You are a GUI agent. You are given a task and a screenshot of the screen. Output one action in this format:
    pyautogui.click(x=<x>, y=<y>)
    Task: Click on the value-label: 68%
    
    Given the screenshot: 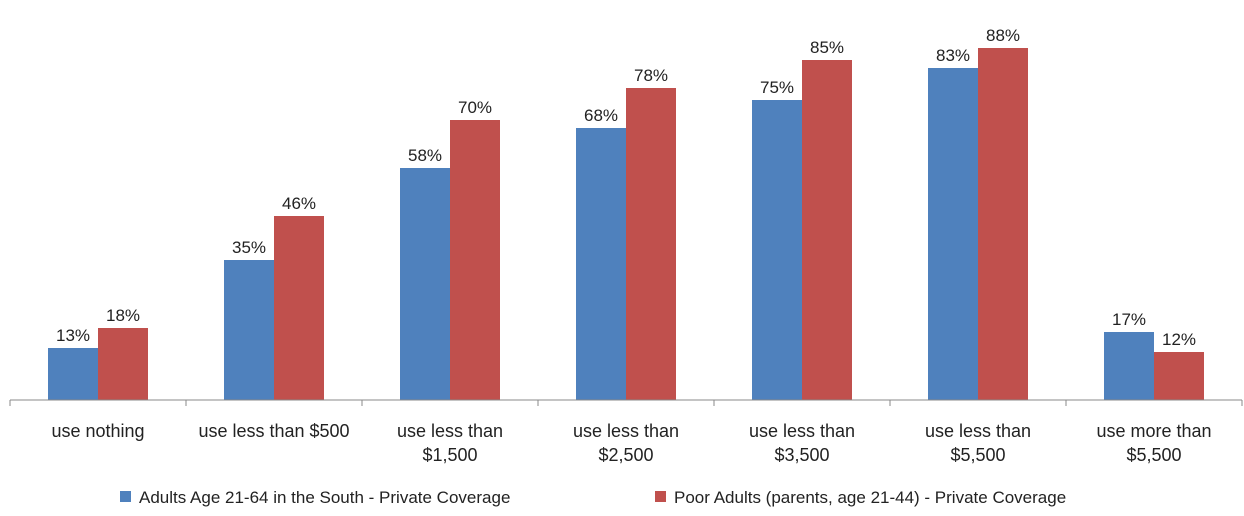 What is the action you would take?
    pyautogui.click(x=601, y=115)
    